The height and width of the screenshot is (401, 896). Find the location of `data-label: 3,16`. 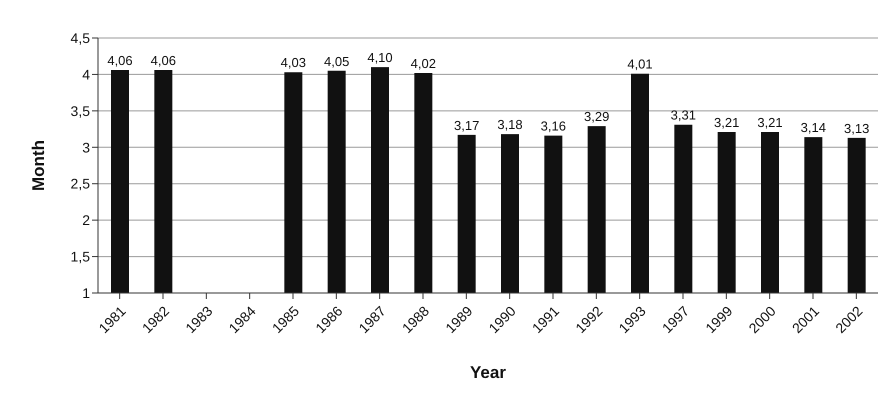

data-label: 3,16 is located at coordinates (553, 126).